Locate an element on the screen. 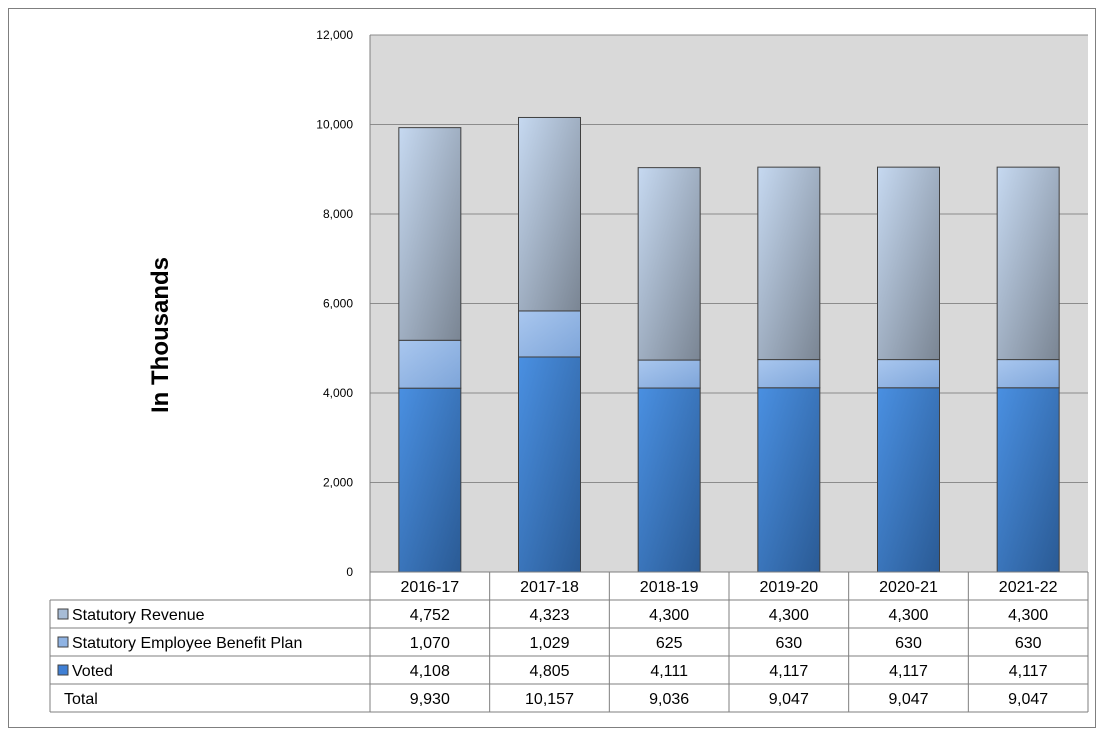 This screenshot has height=733, width=1103. data-label-statutory-employee-benefit-plan-2016-17: 1,070 is located at coordinates (430, 643).